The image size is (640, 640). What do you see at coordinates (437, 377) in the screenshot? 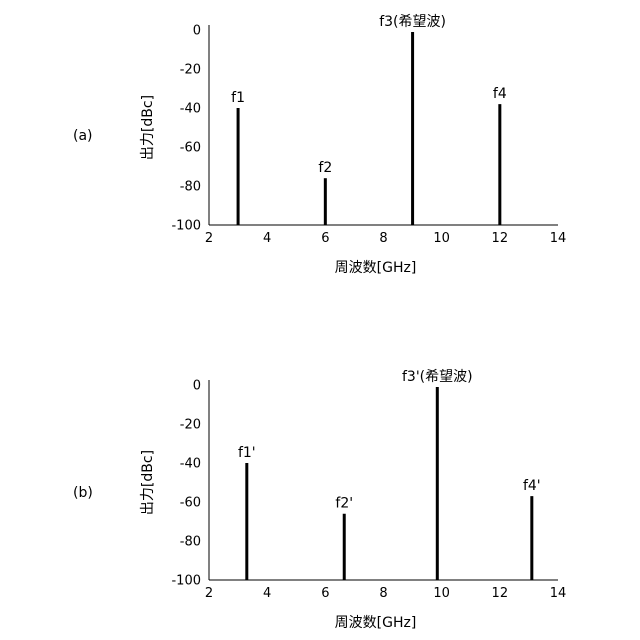
I see `peak-label: f3'(希望波)` at bounding box center [437, 377].